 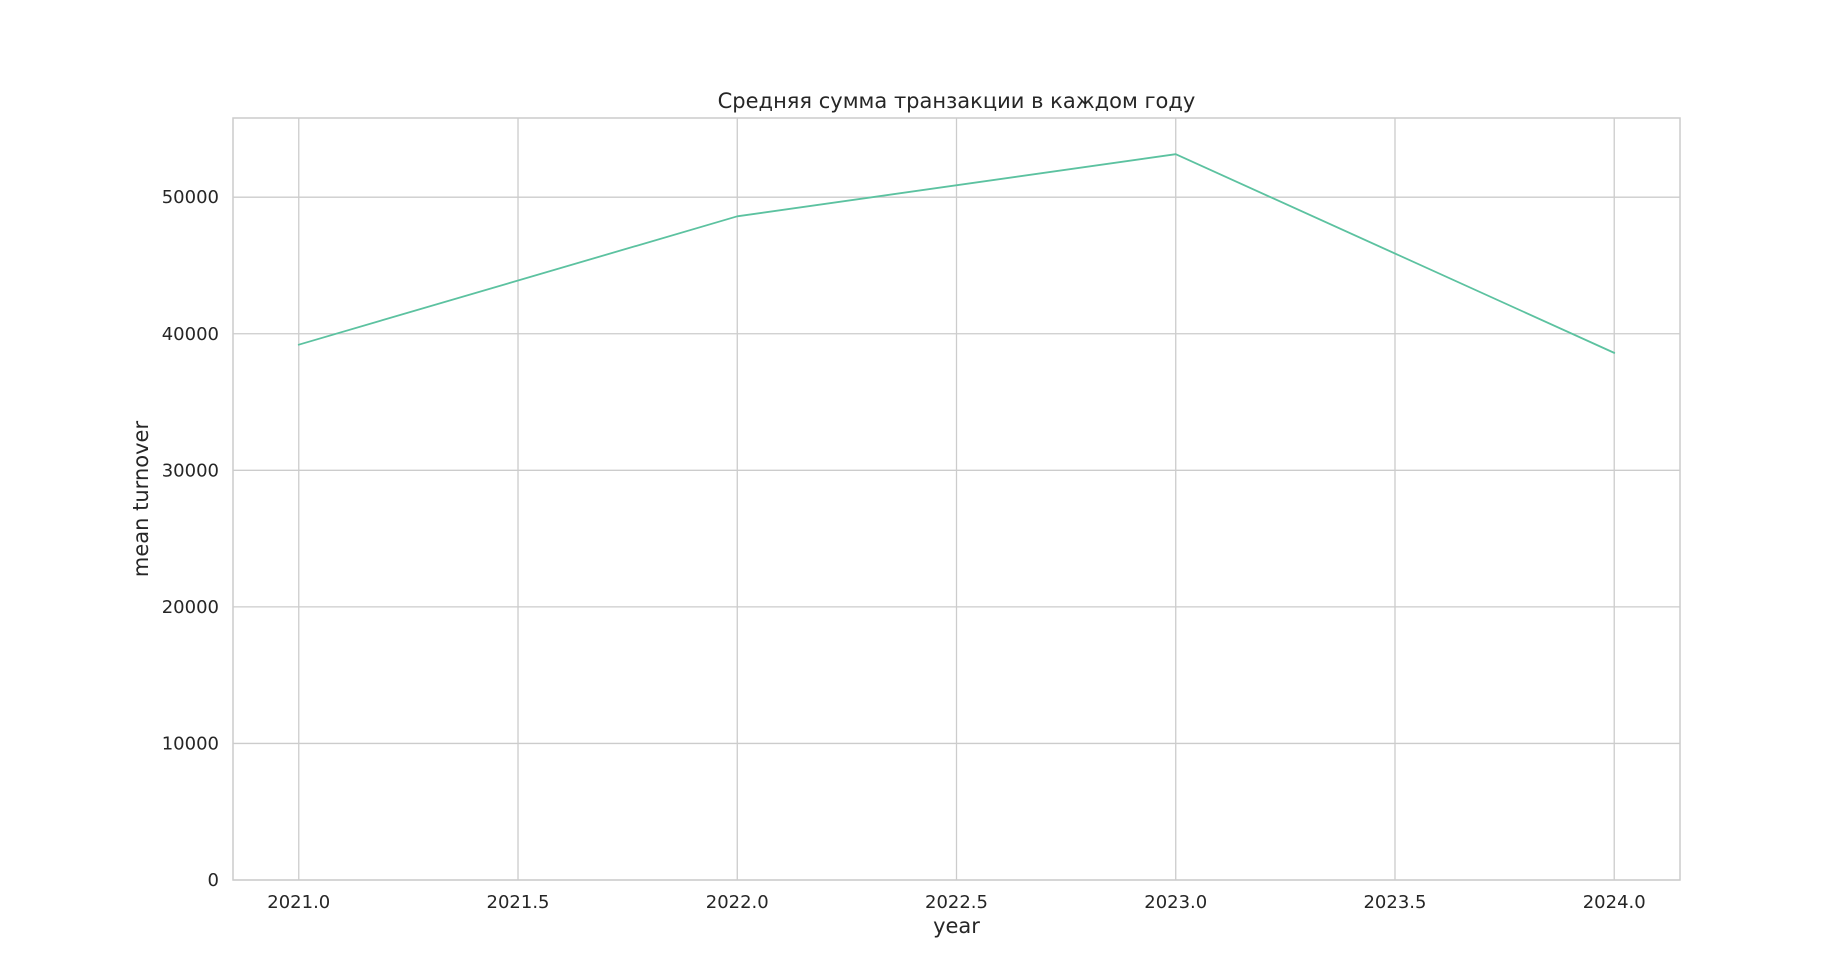 What do you see at coordinates (1394, 902) in the screenshot?
I see `x-tick-label: 2023.5` at bounding box center [1394, 902].